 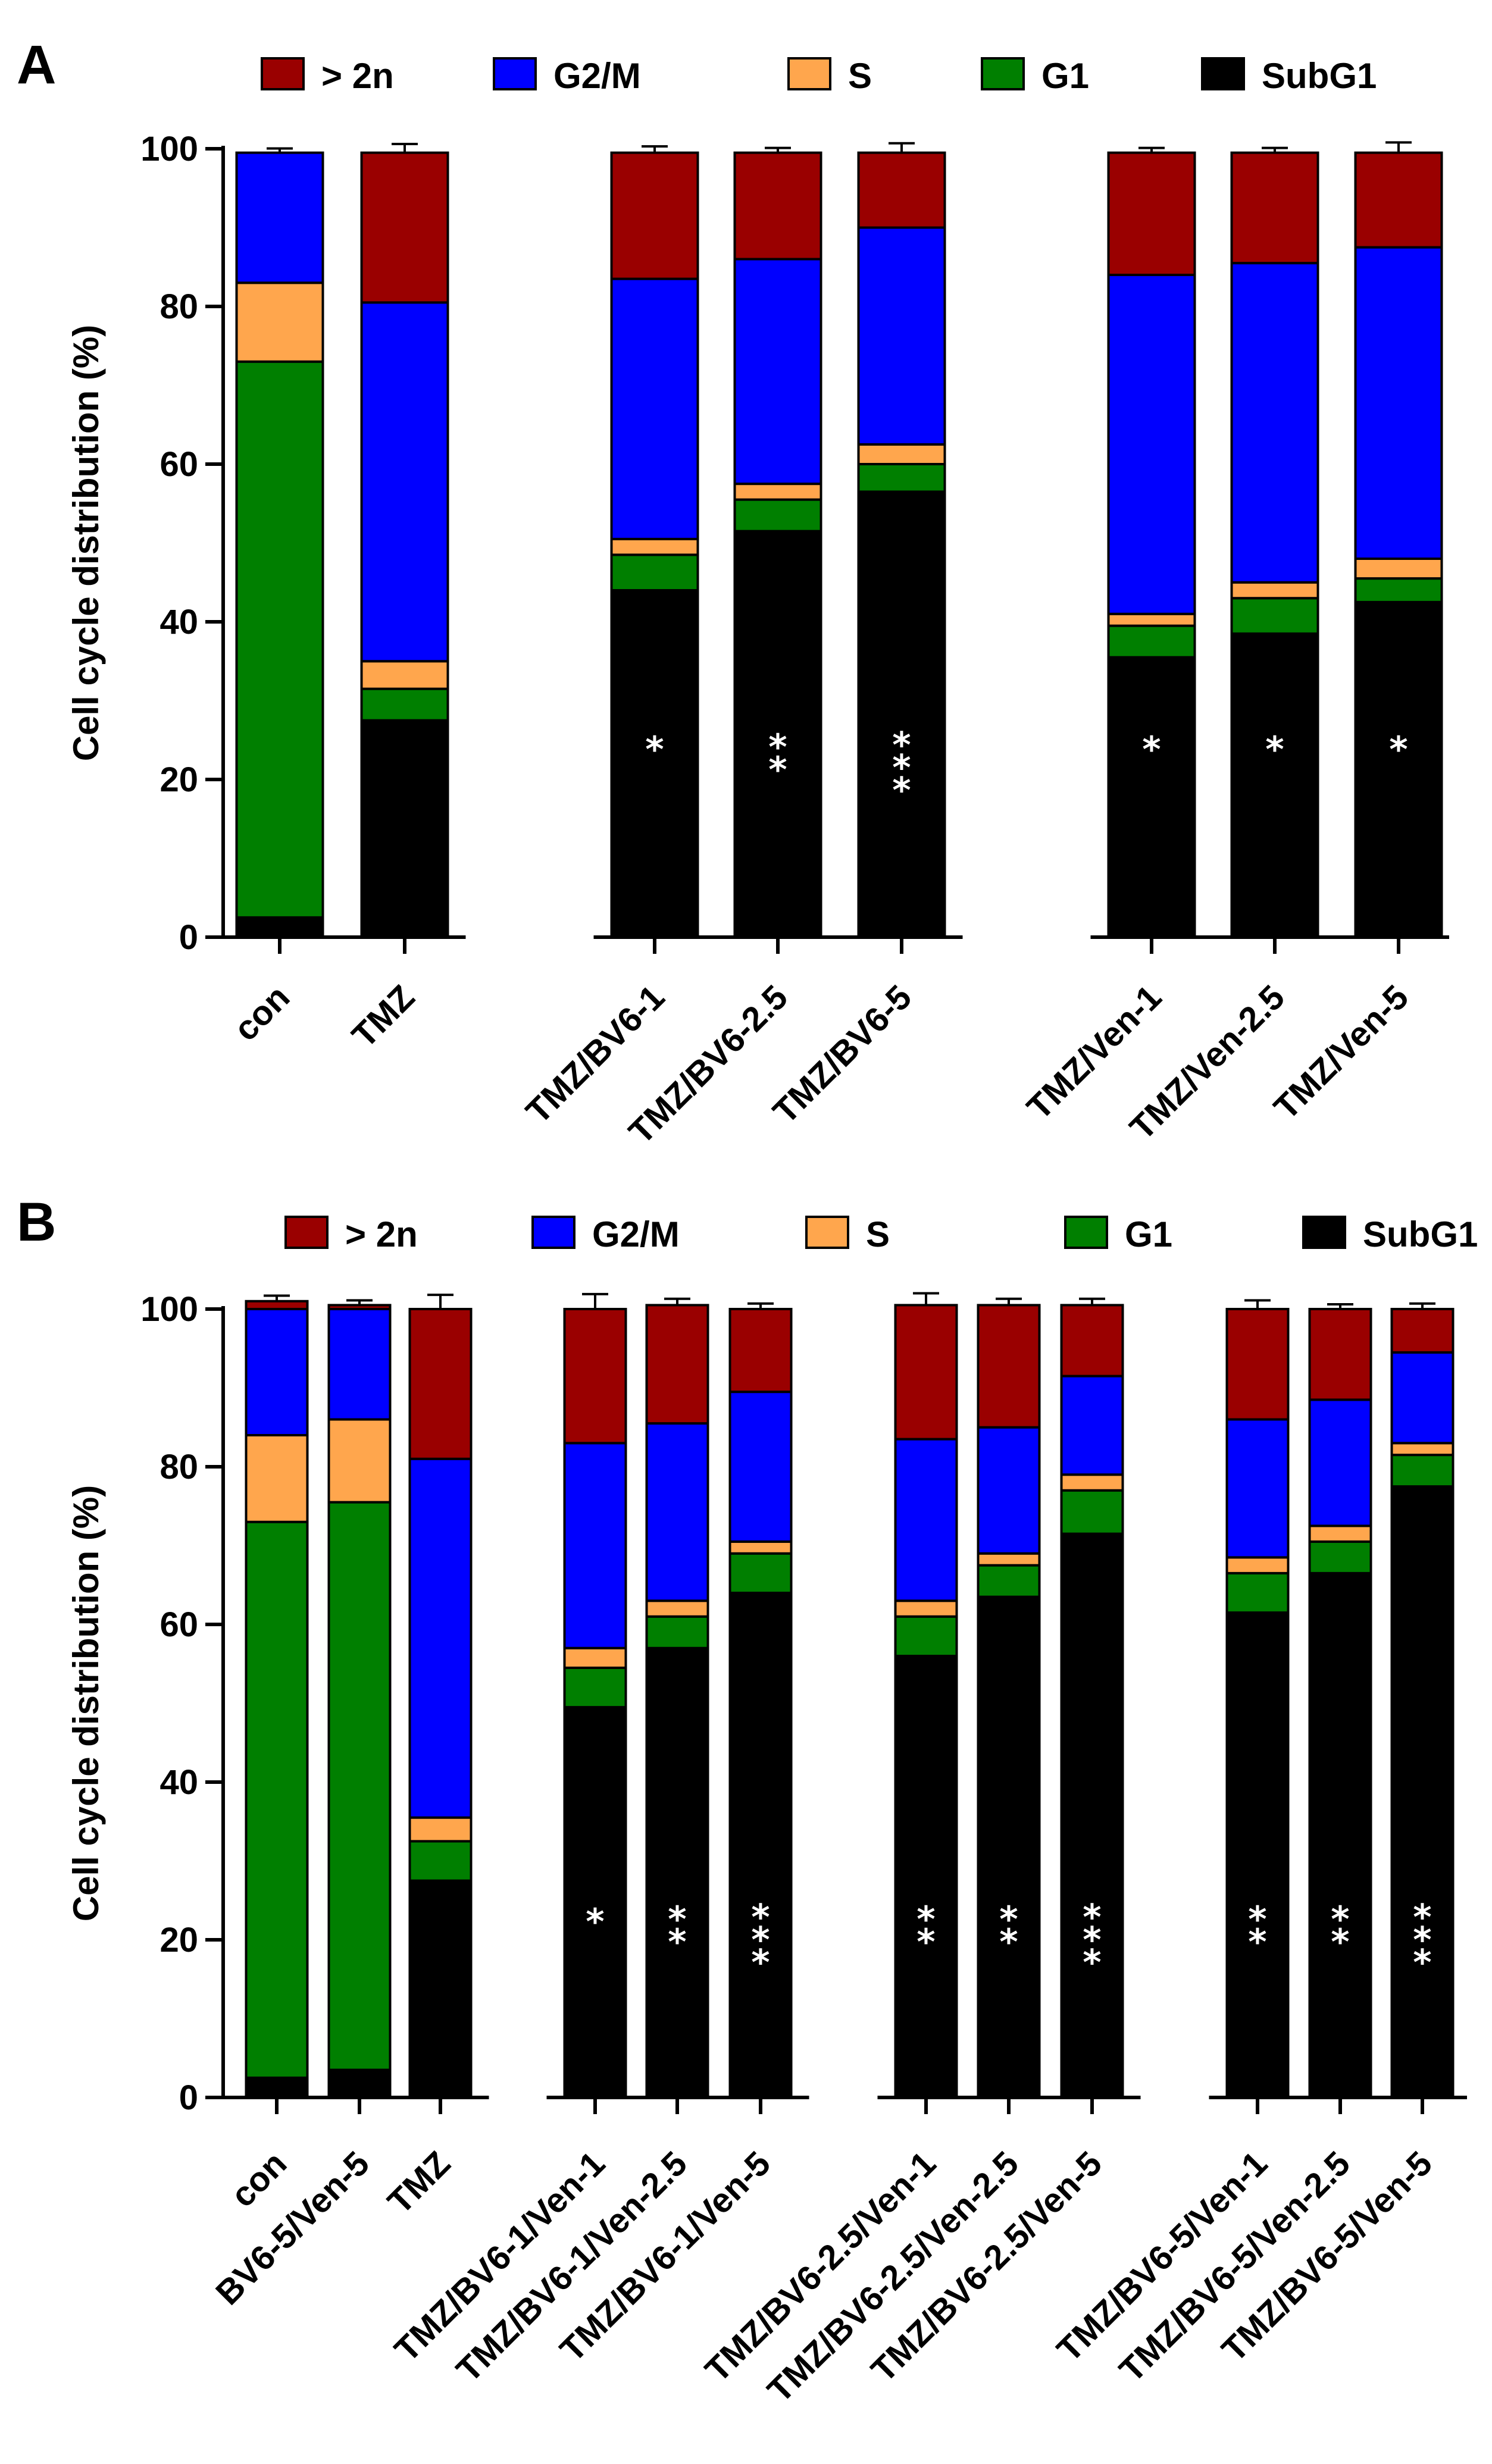 What do you see at coordinates (169, 1309) in the screenshot?
I see `y-tick-label: 100` at bounding box center [169, 1309].